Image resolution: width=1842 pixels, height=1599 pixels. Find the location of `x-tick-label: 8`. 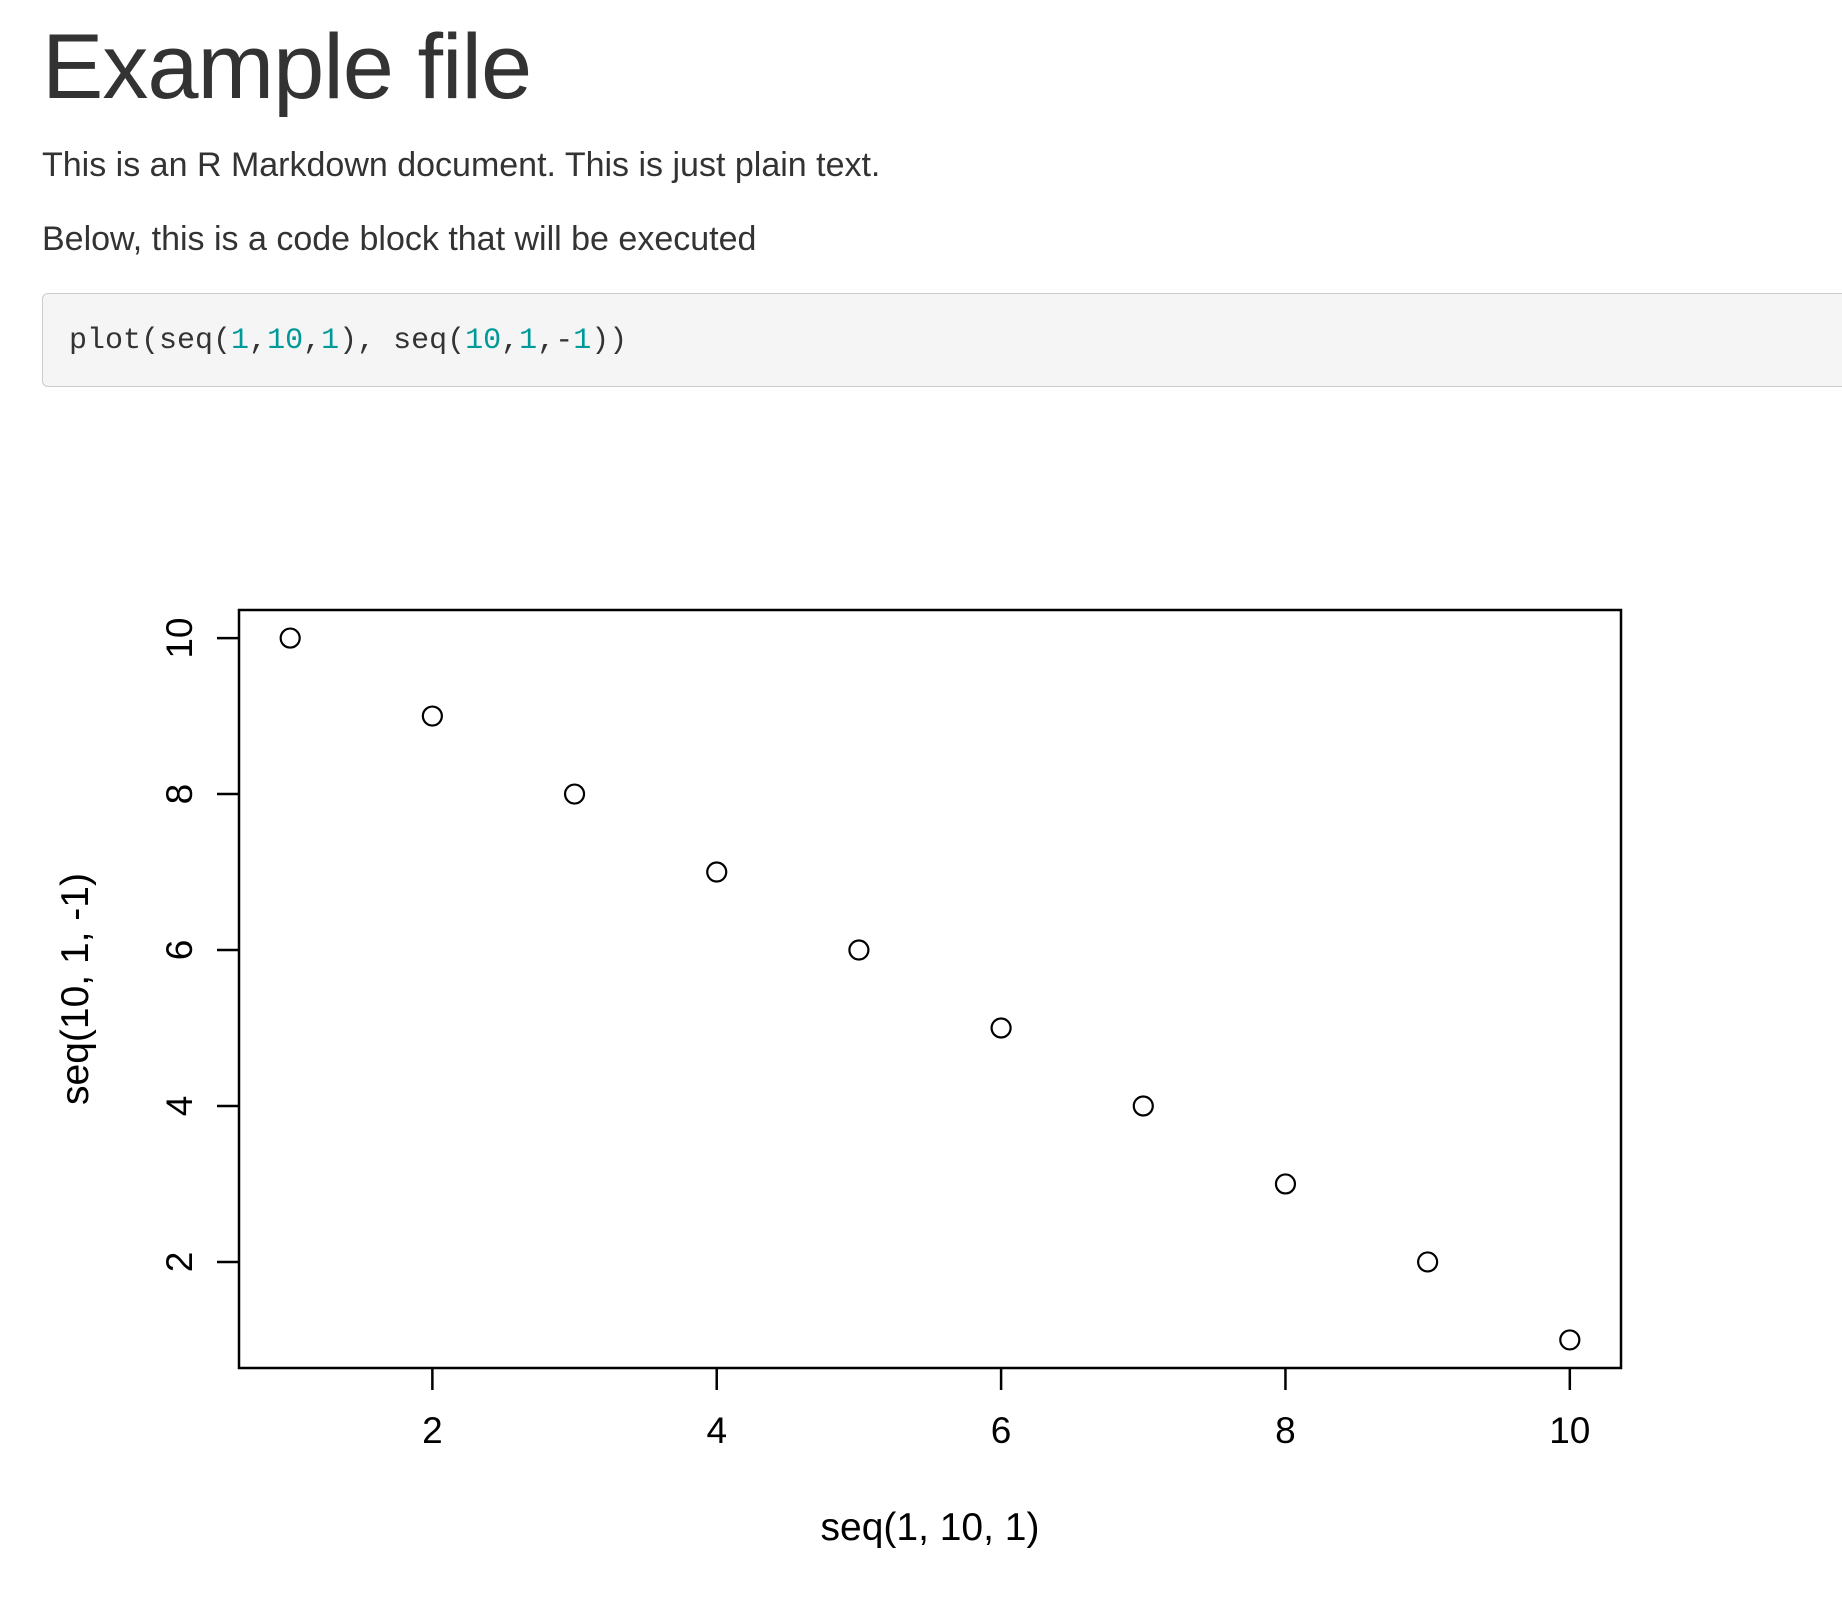

x-tick-label: 8 is located at coordinates (1285, 1430).